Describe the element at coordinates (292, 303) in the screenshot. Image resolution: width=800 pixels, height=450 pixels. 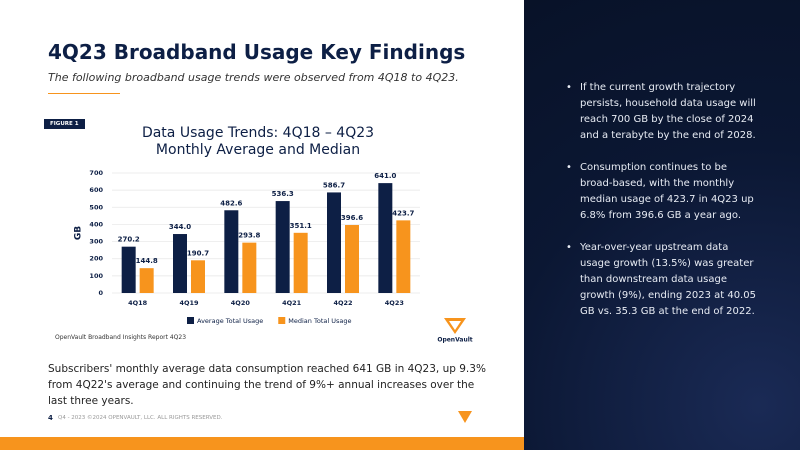
I see `x-tick-label: 4Q21` at that location.